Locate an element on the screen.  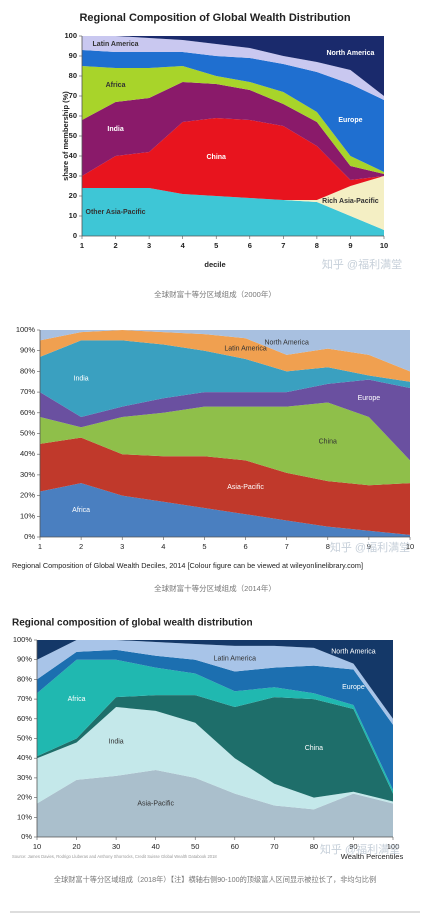
y-tick-label: 100 is located at coordinates (70, 35).